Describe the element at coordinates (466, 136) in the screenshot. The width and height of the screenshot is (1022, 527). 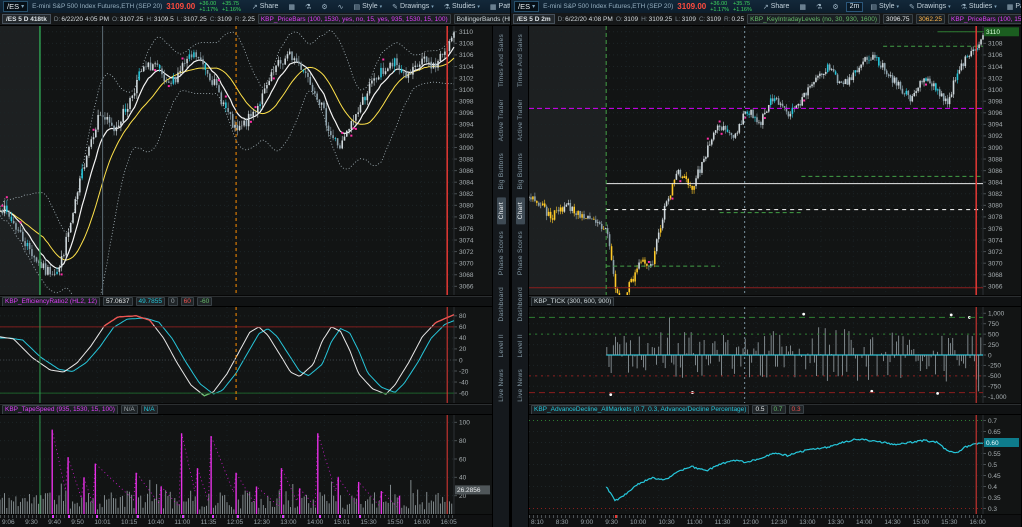
I see `svg-text: 3092` at that location.